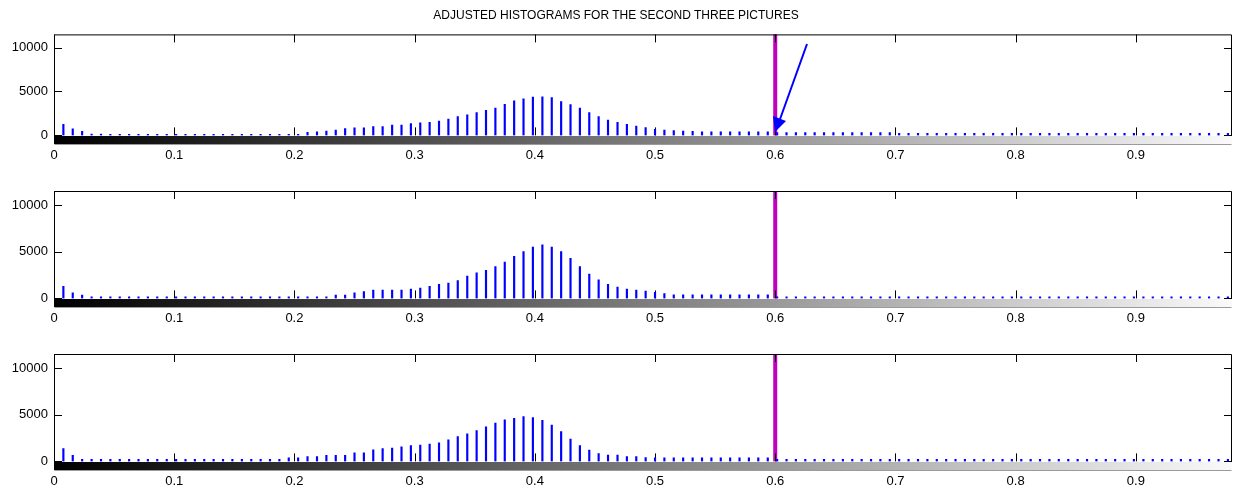  I want to click on x-tick-label: 0.7, so click(895, 154).